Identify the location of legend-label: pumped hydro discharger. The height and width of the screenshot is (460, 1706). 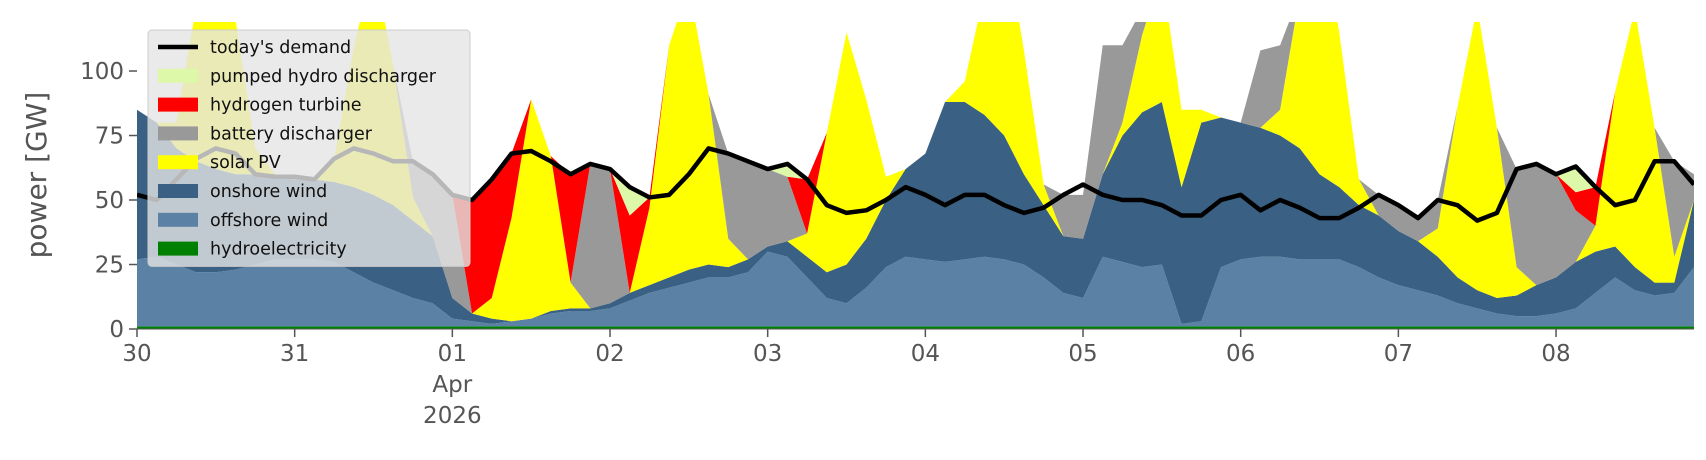
(323, 77).